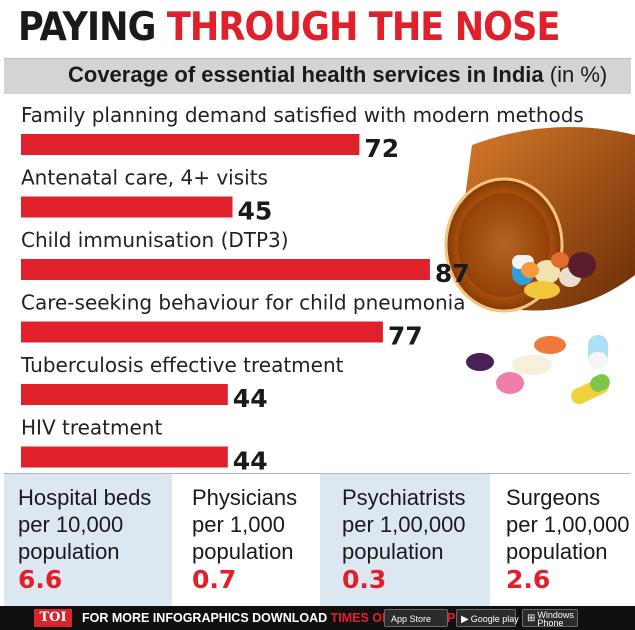 The width and height of the screenshot is (635, 630). What do you see at coordinates (53, 618) in the screenshot?
I see `toi-logo: TOI` at bounding box center [53, 618].